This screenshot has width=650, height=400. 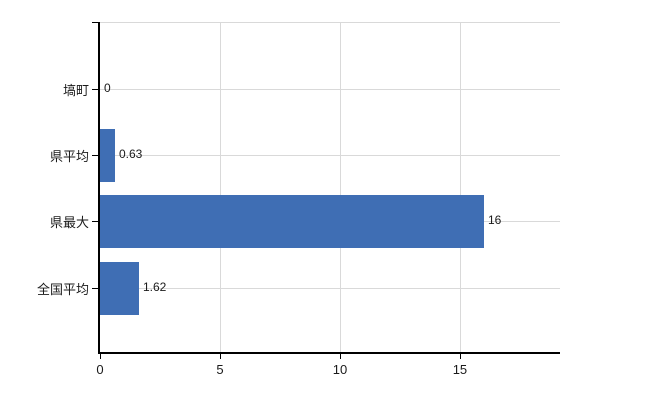 I want to click on x-tick-label: 5, so click(x=220, y=369).